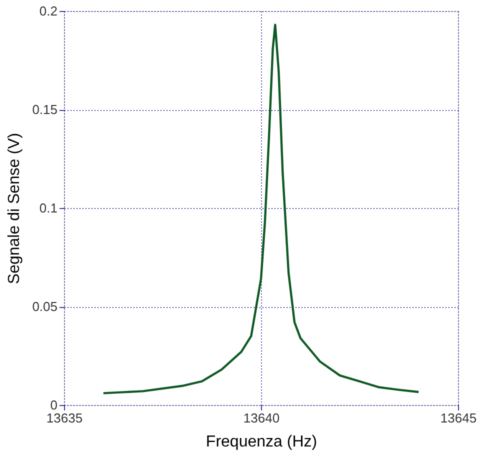  What do you see at coordinates (262, 442) in the screenshot?
I see `x-axis-title: Frequenza (Hz)` at bounding box center [262, 442].